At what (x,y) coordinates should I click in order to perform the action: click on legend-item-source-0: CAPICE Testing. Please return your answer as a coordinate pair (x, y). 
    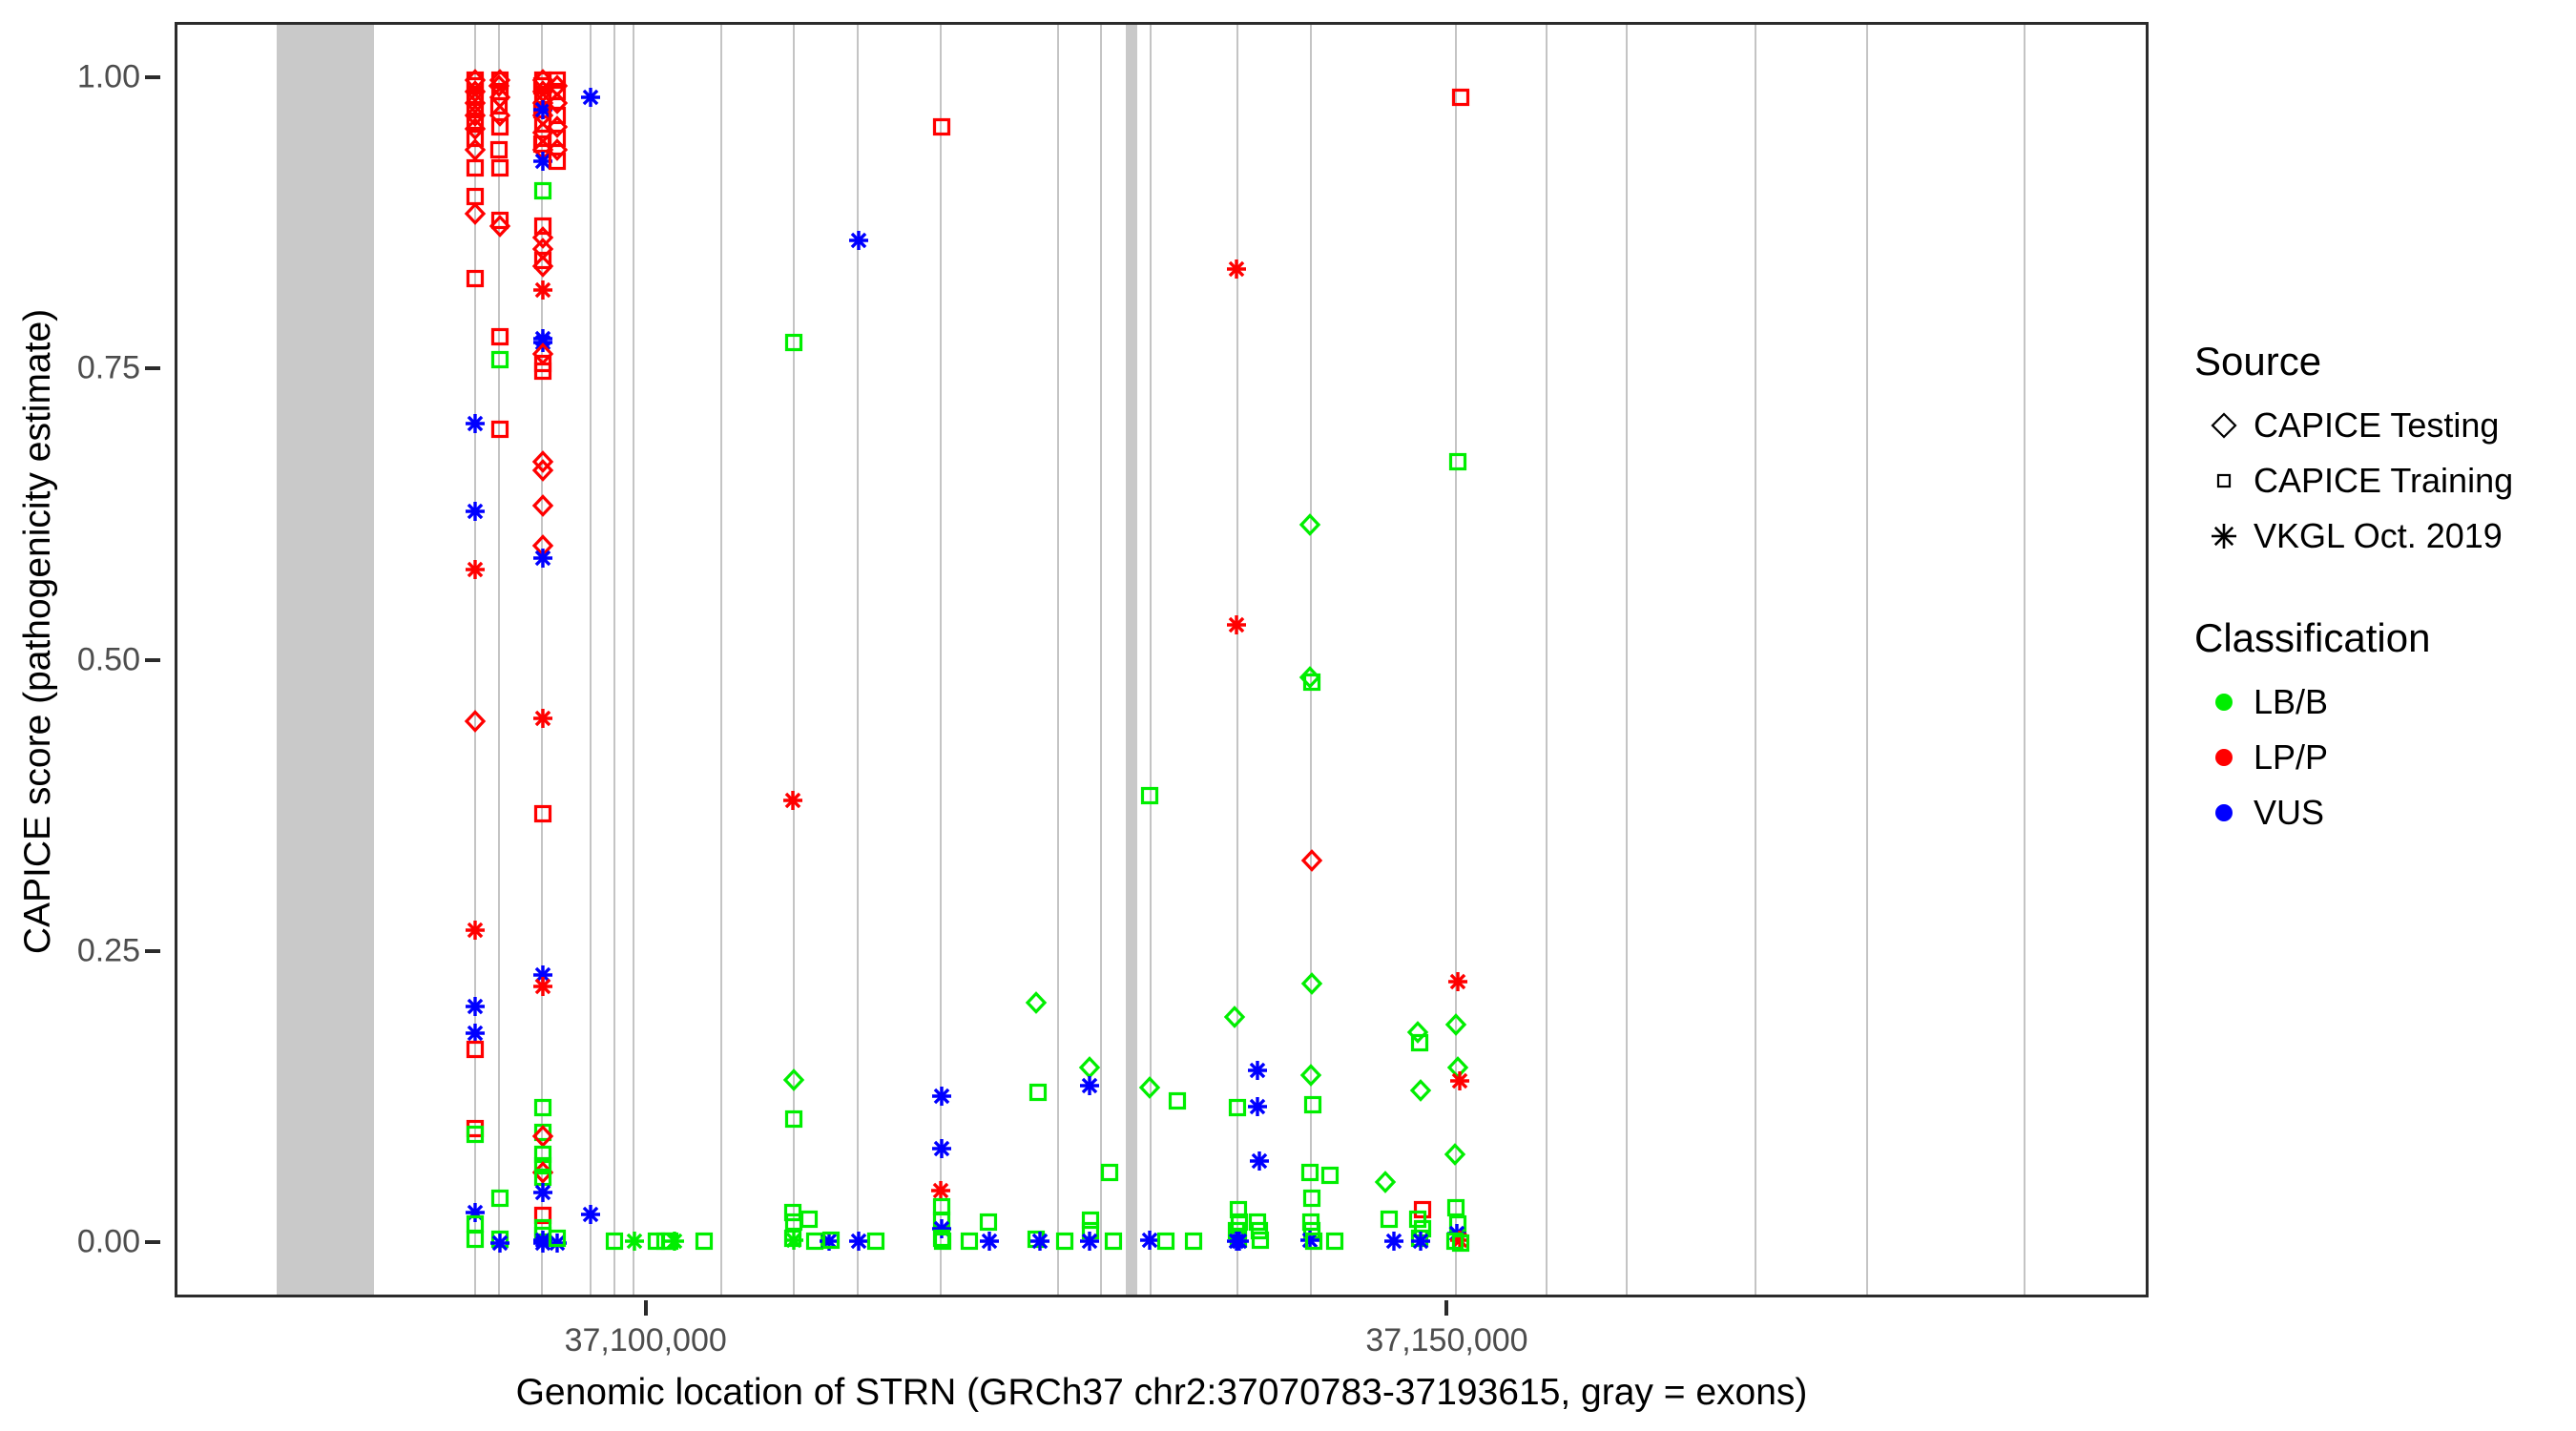
    Looking at the image, I should click on (2385, 425).